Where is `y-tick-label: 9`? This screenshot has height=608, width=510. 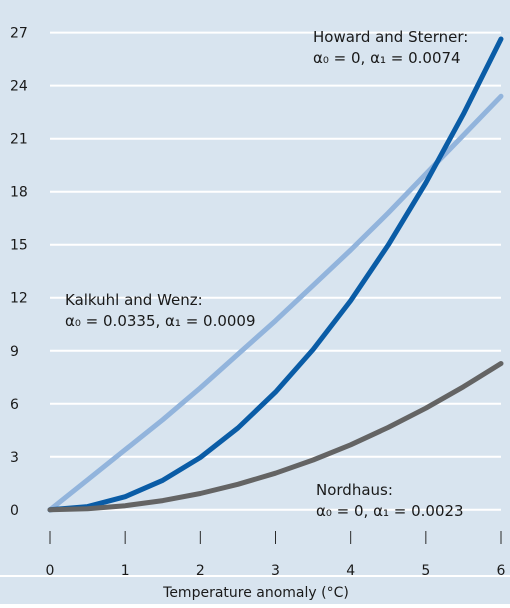
y-tick-label: 9 is located at coordinates (14, 352).